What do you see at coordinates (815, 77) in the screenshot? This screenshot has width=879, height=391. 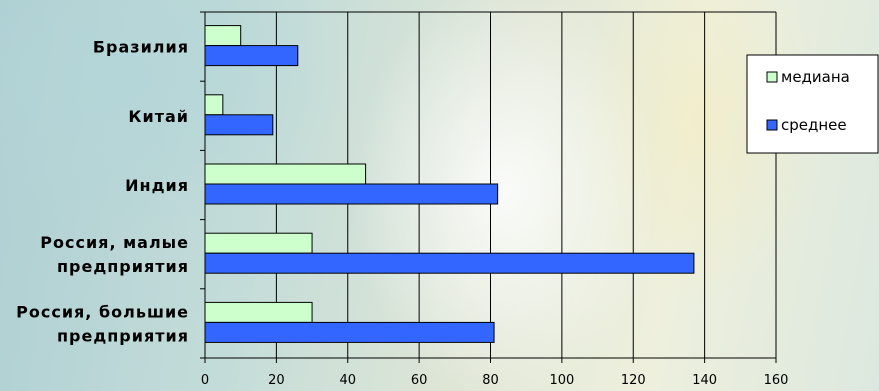 I see `legend-entry: медиана` at bounding box center [815, 77].